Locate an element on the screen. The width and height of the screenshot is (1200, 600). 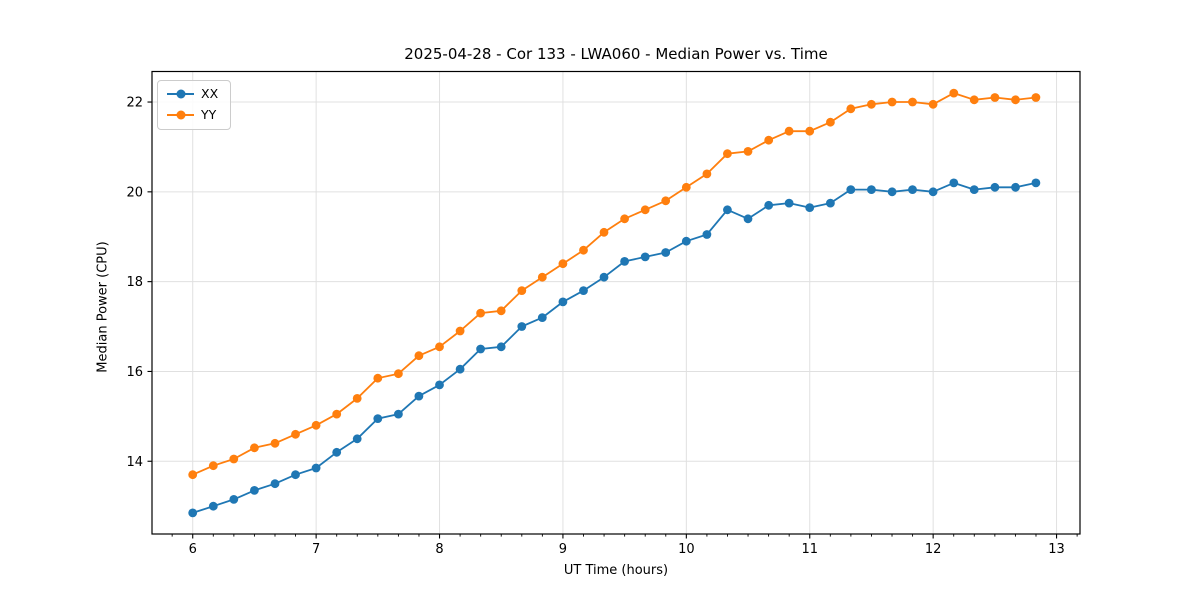
x-tick-label-6: 6 is located at coordinates (193, 549).